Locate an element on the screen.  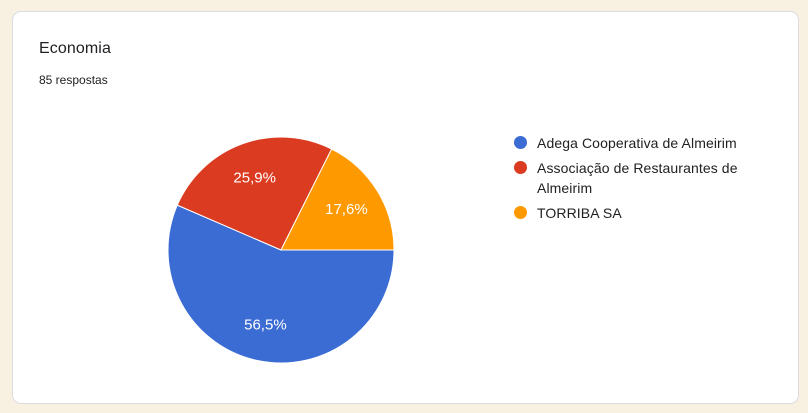
pie-slice-label-2: 25,9% is located at coordinates (254, 177).